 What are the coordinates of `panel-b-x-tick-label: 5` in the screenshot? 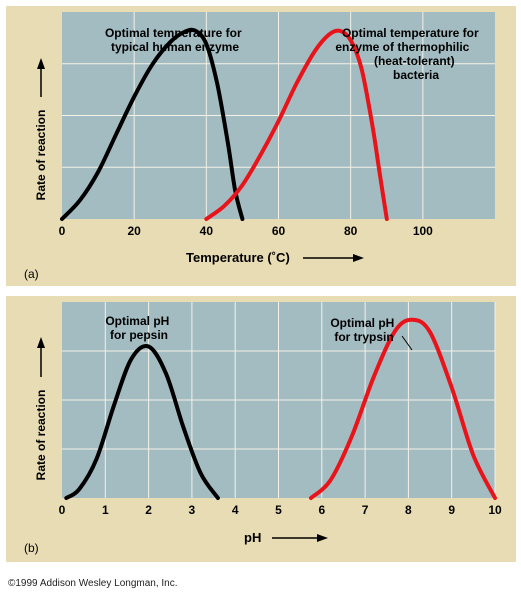 It's located at (278, 510).